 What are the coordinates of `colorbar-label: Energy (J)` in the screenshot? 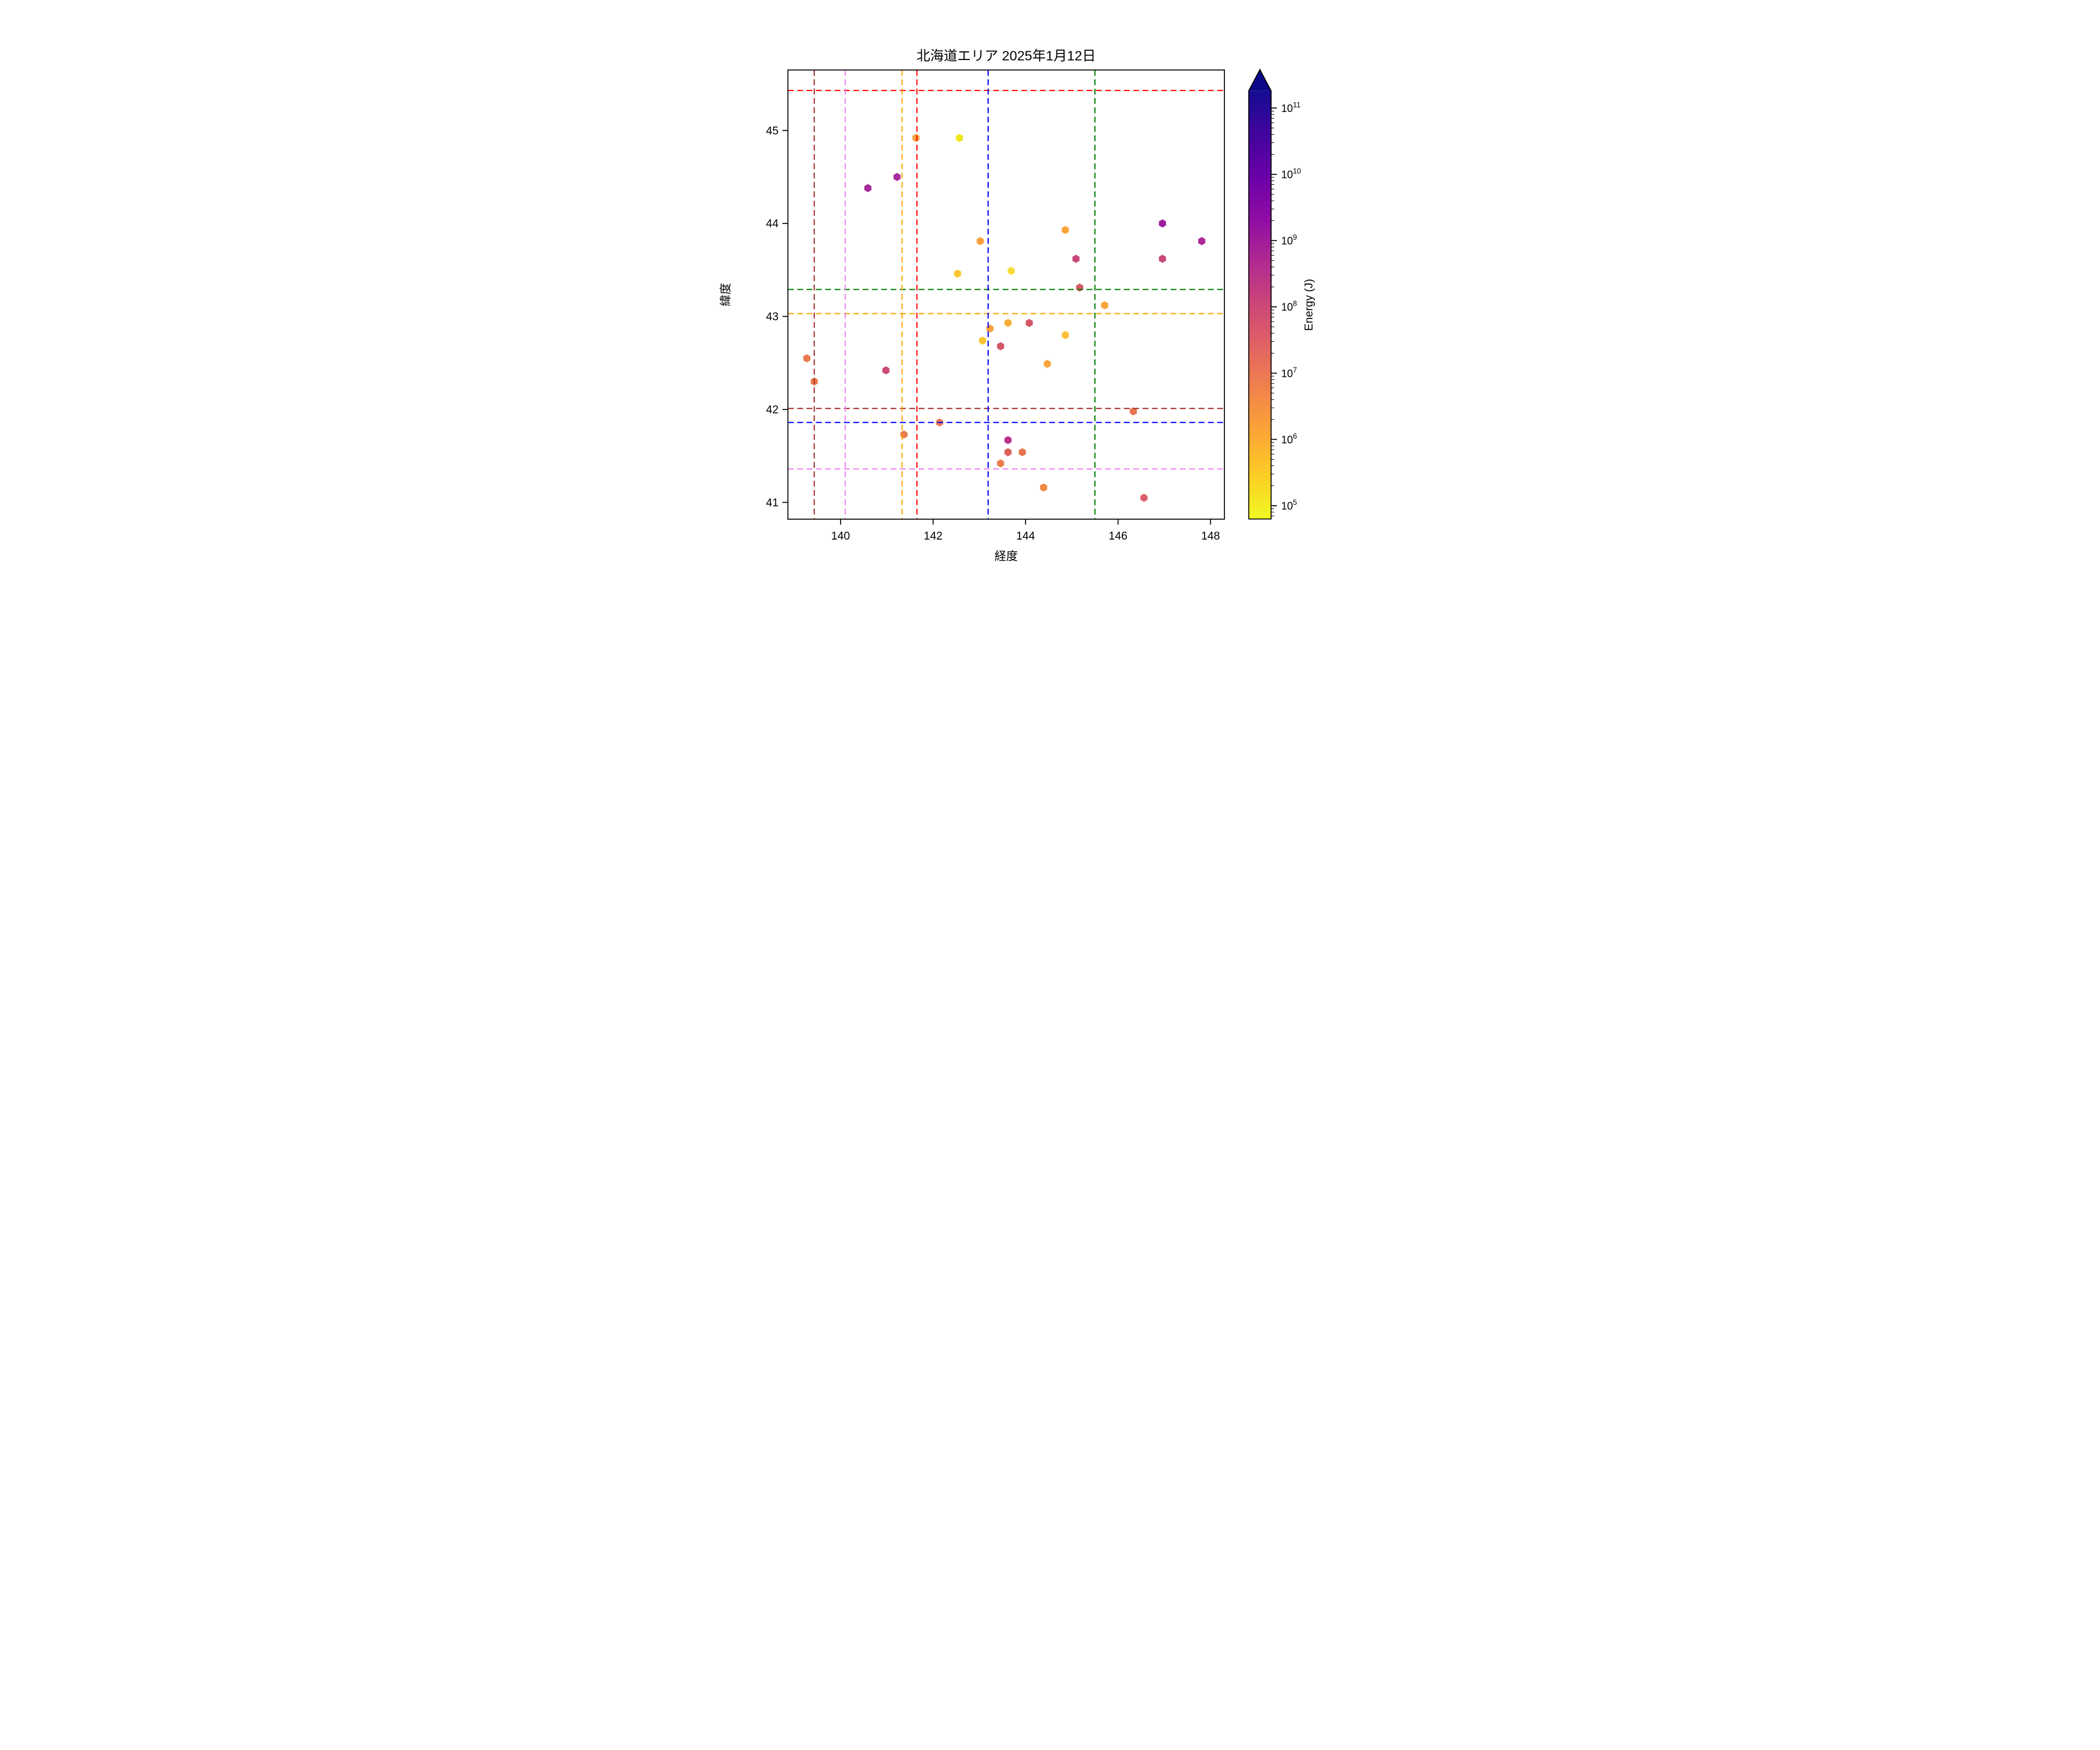 It's located at (1309, 305).